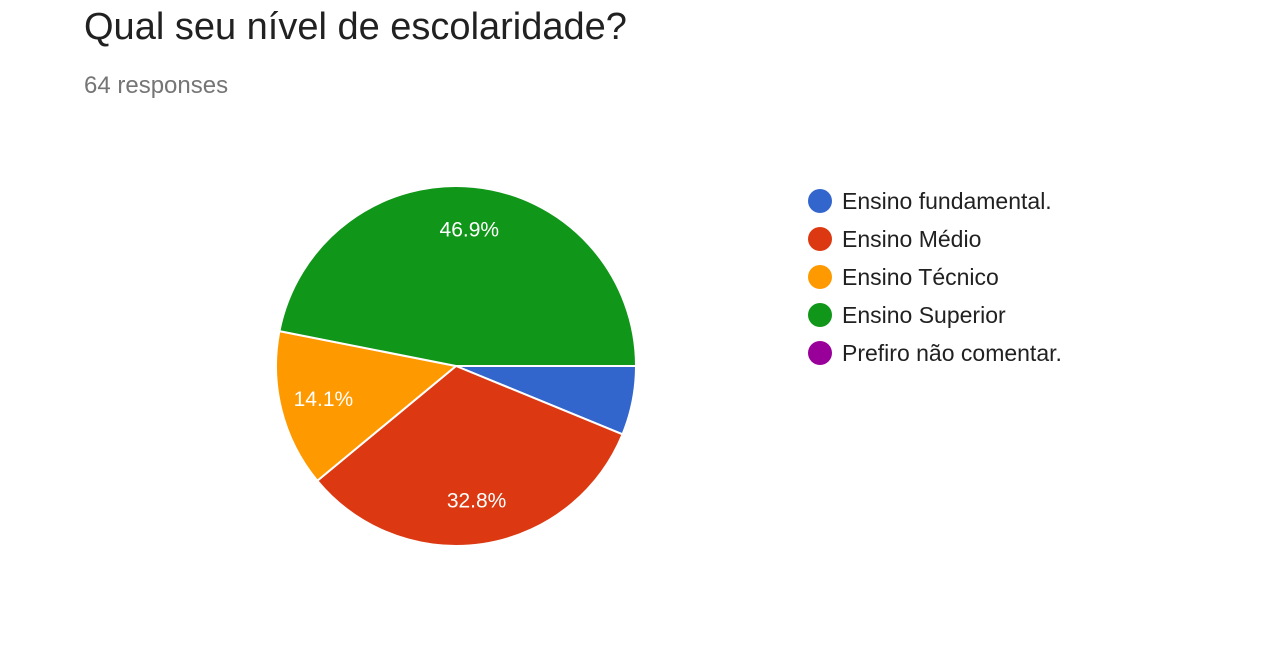  I want to click on legend-item-prefiro-nao-comentar: Prefiro não comentar., so click(935, 353).